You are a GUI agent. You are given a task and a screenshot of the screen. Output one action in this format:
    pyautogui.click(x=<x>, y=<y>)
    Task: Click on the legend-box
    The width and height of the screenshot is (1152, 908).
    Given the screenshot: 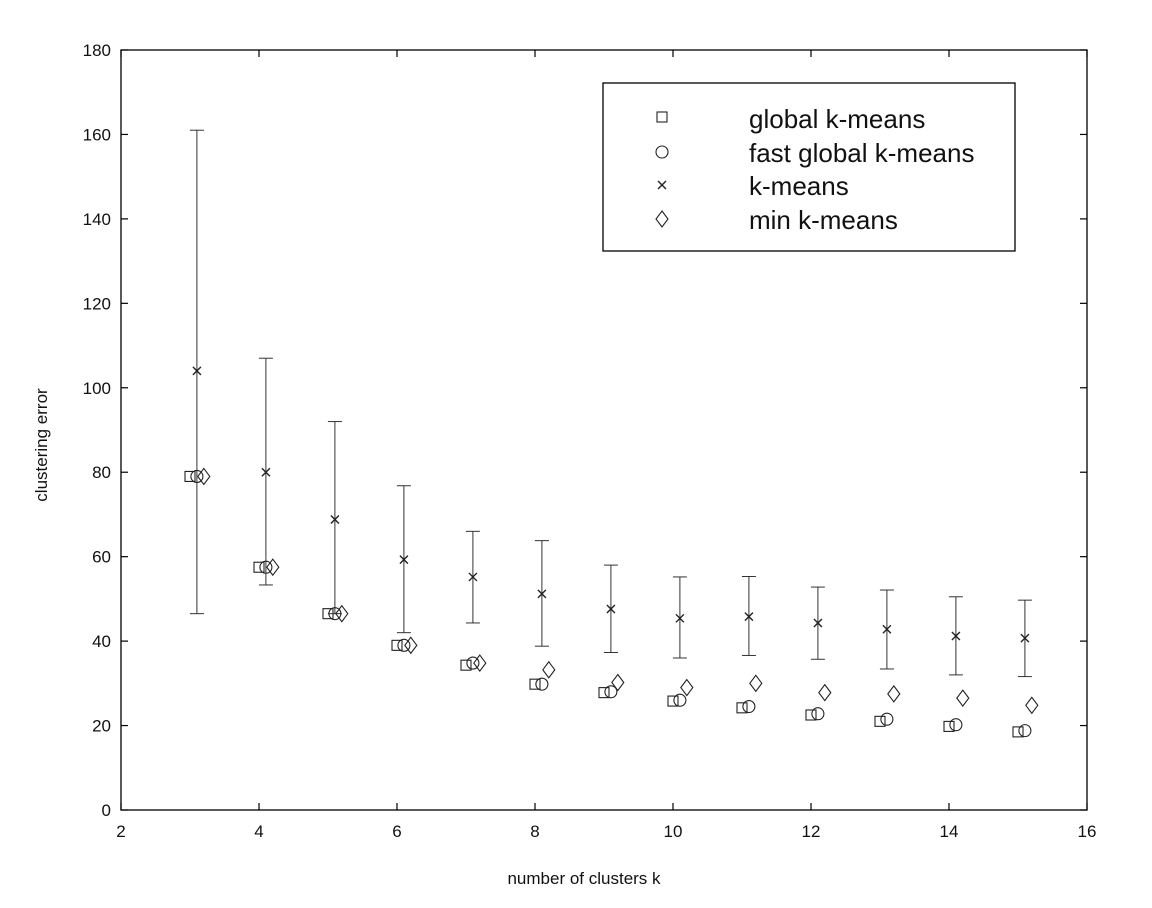 What is the action you would take?
    pyautogui.click(x=809, y=167)
    